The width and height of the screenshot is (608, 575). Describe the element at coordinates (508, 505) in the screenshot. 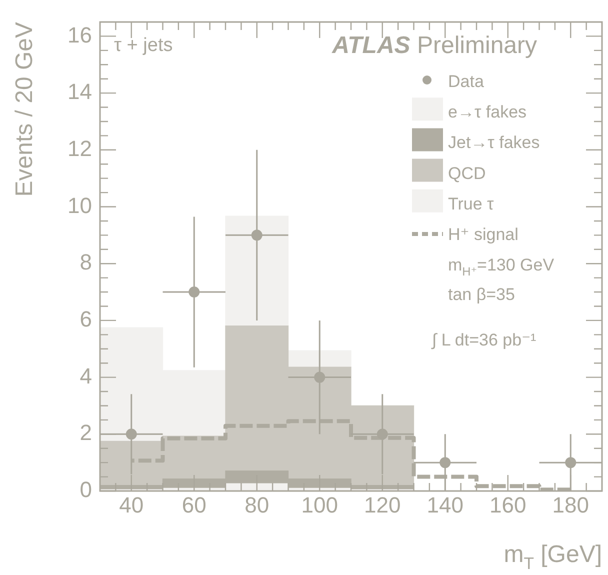

I see `x-tick-label: 160` at that location.